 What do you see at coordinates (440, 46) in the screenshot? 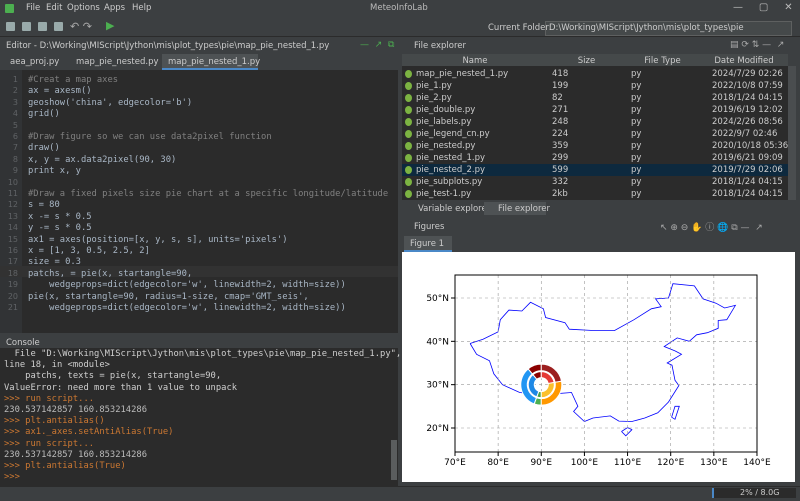
I see `explorer-title: File explorer` at bounding box center [440, 46].